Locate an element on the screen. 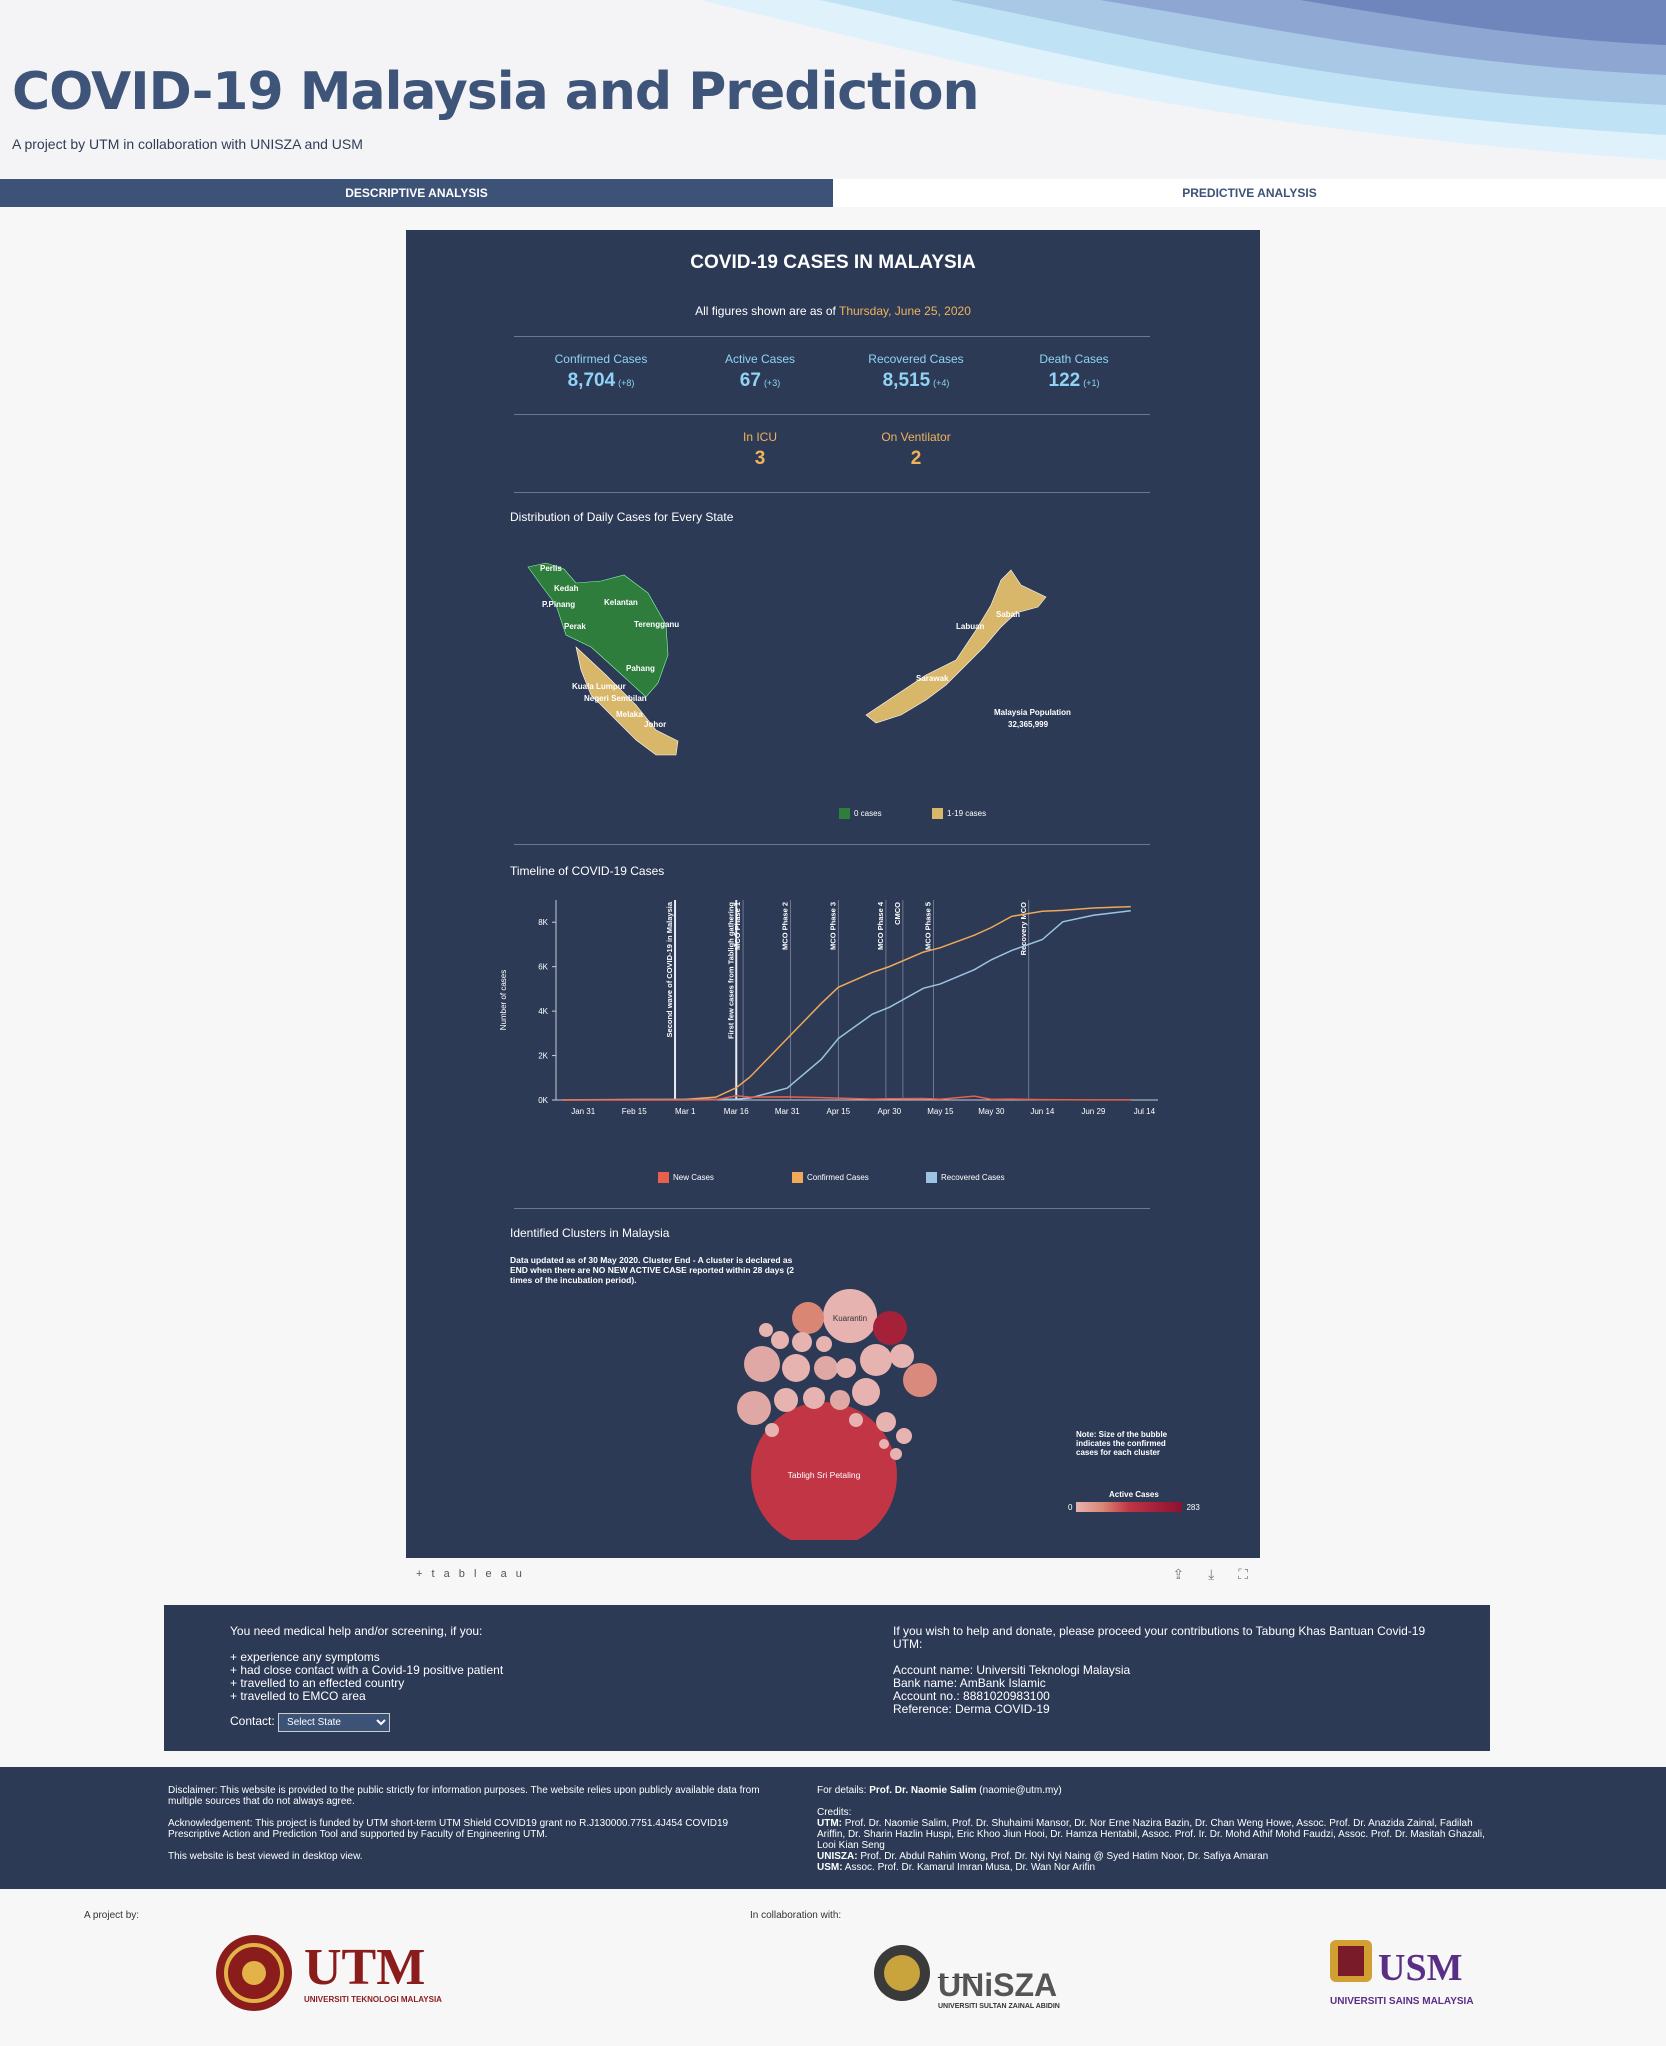  download-icon: ⤓ is located at coordinates (1211, 1574).